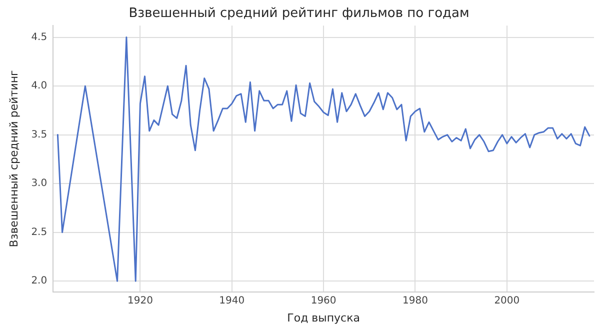  I want to click on chart-title: Взвешенный средний рейтинг фильмов по годам, so click(299, 14).